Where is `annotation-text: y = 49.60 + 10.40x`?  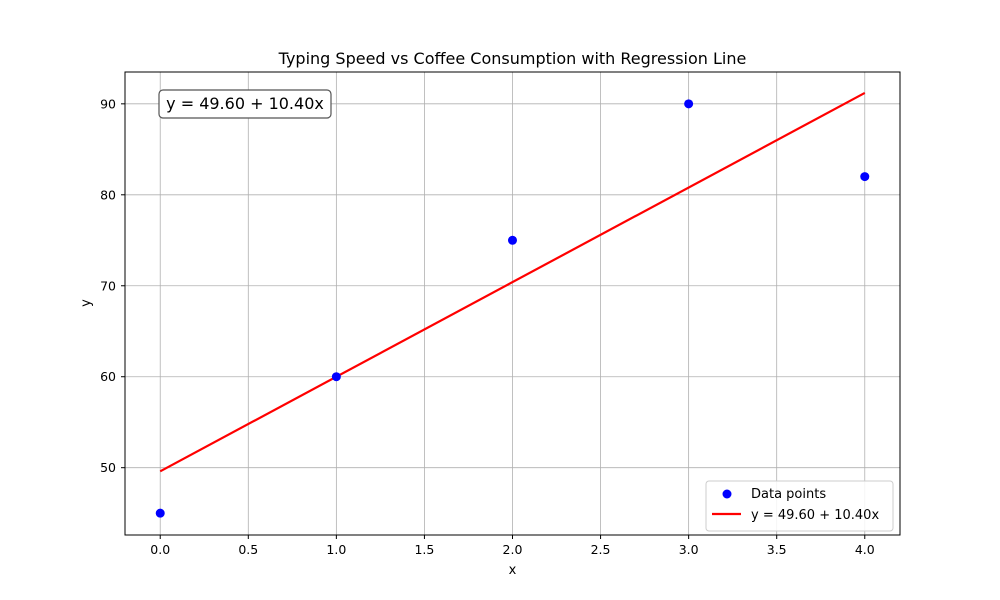
annotation-text: y = 49.60 + 10.40x is located at coordinates (245, 103).